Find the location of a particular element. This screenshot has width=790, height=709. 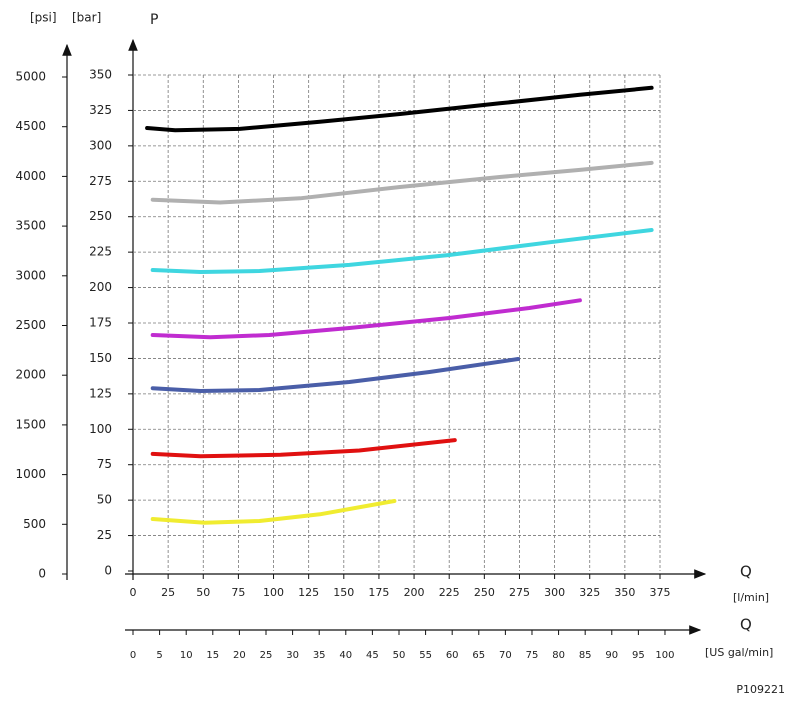

y2-tick-label: 500 is located at coordinates (34, 524).